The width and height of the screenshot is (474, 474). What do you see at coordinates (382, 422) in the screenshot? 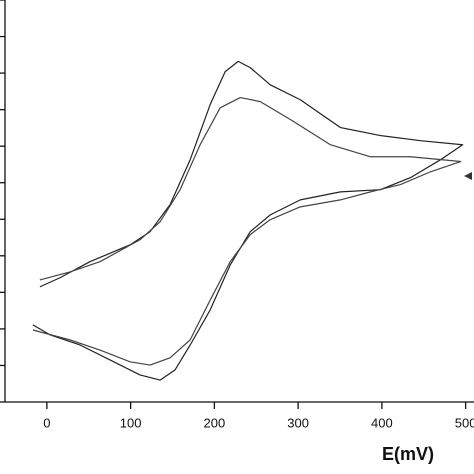
I see `x-tick-label: 400` at bounding box center [382, 422].